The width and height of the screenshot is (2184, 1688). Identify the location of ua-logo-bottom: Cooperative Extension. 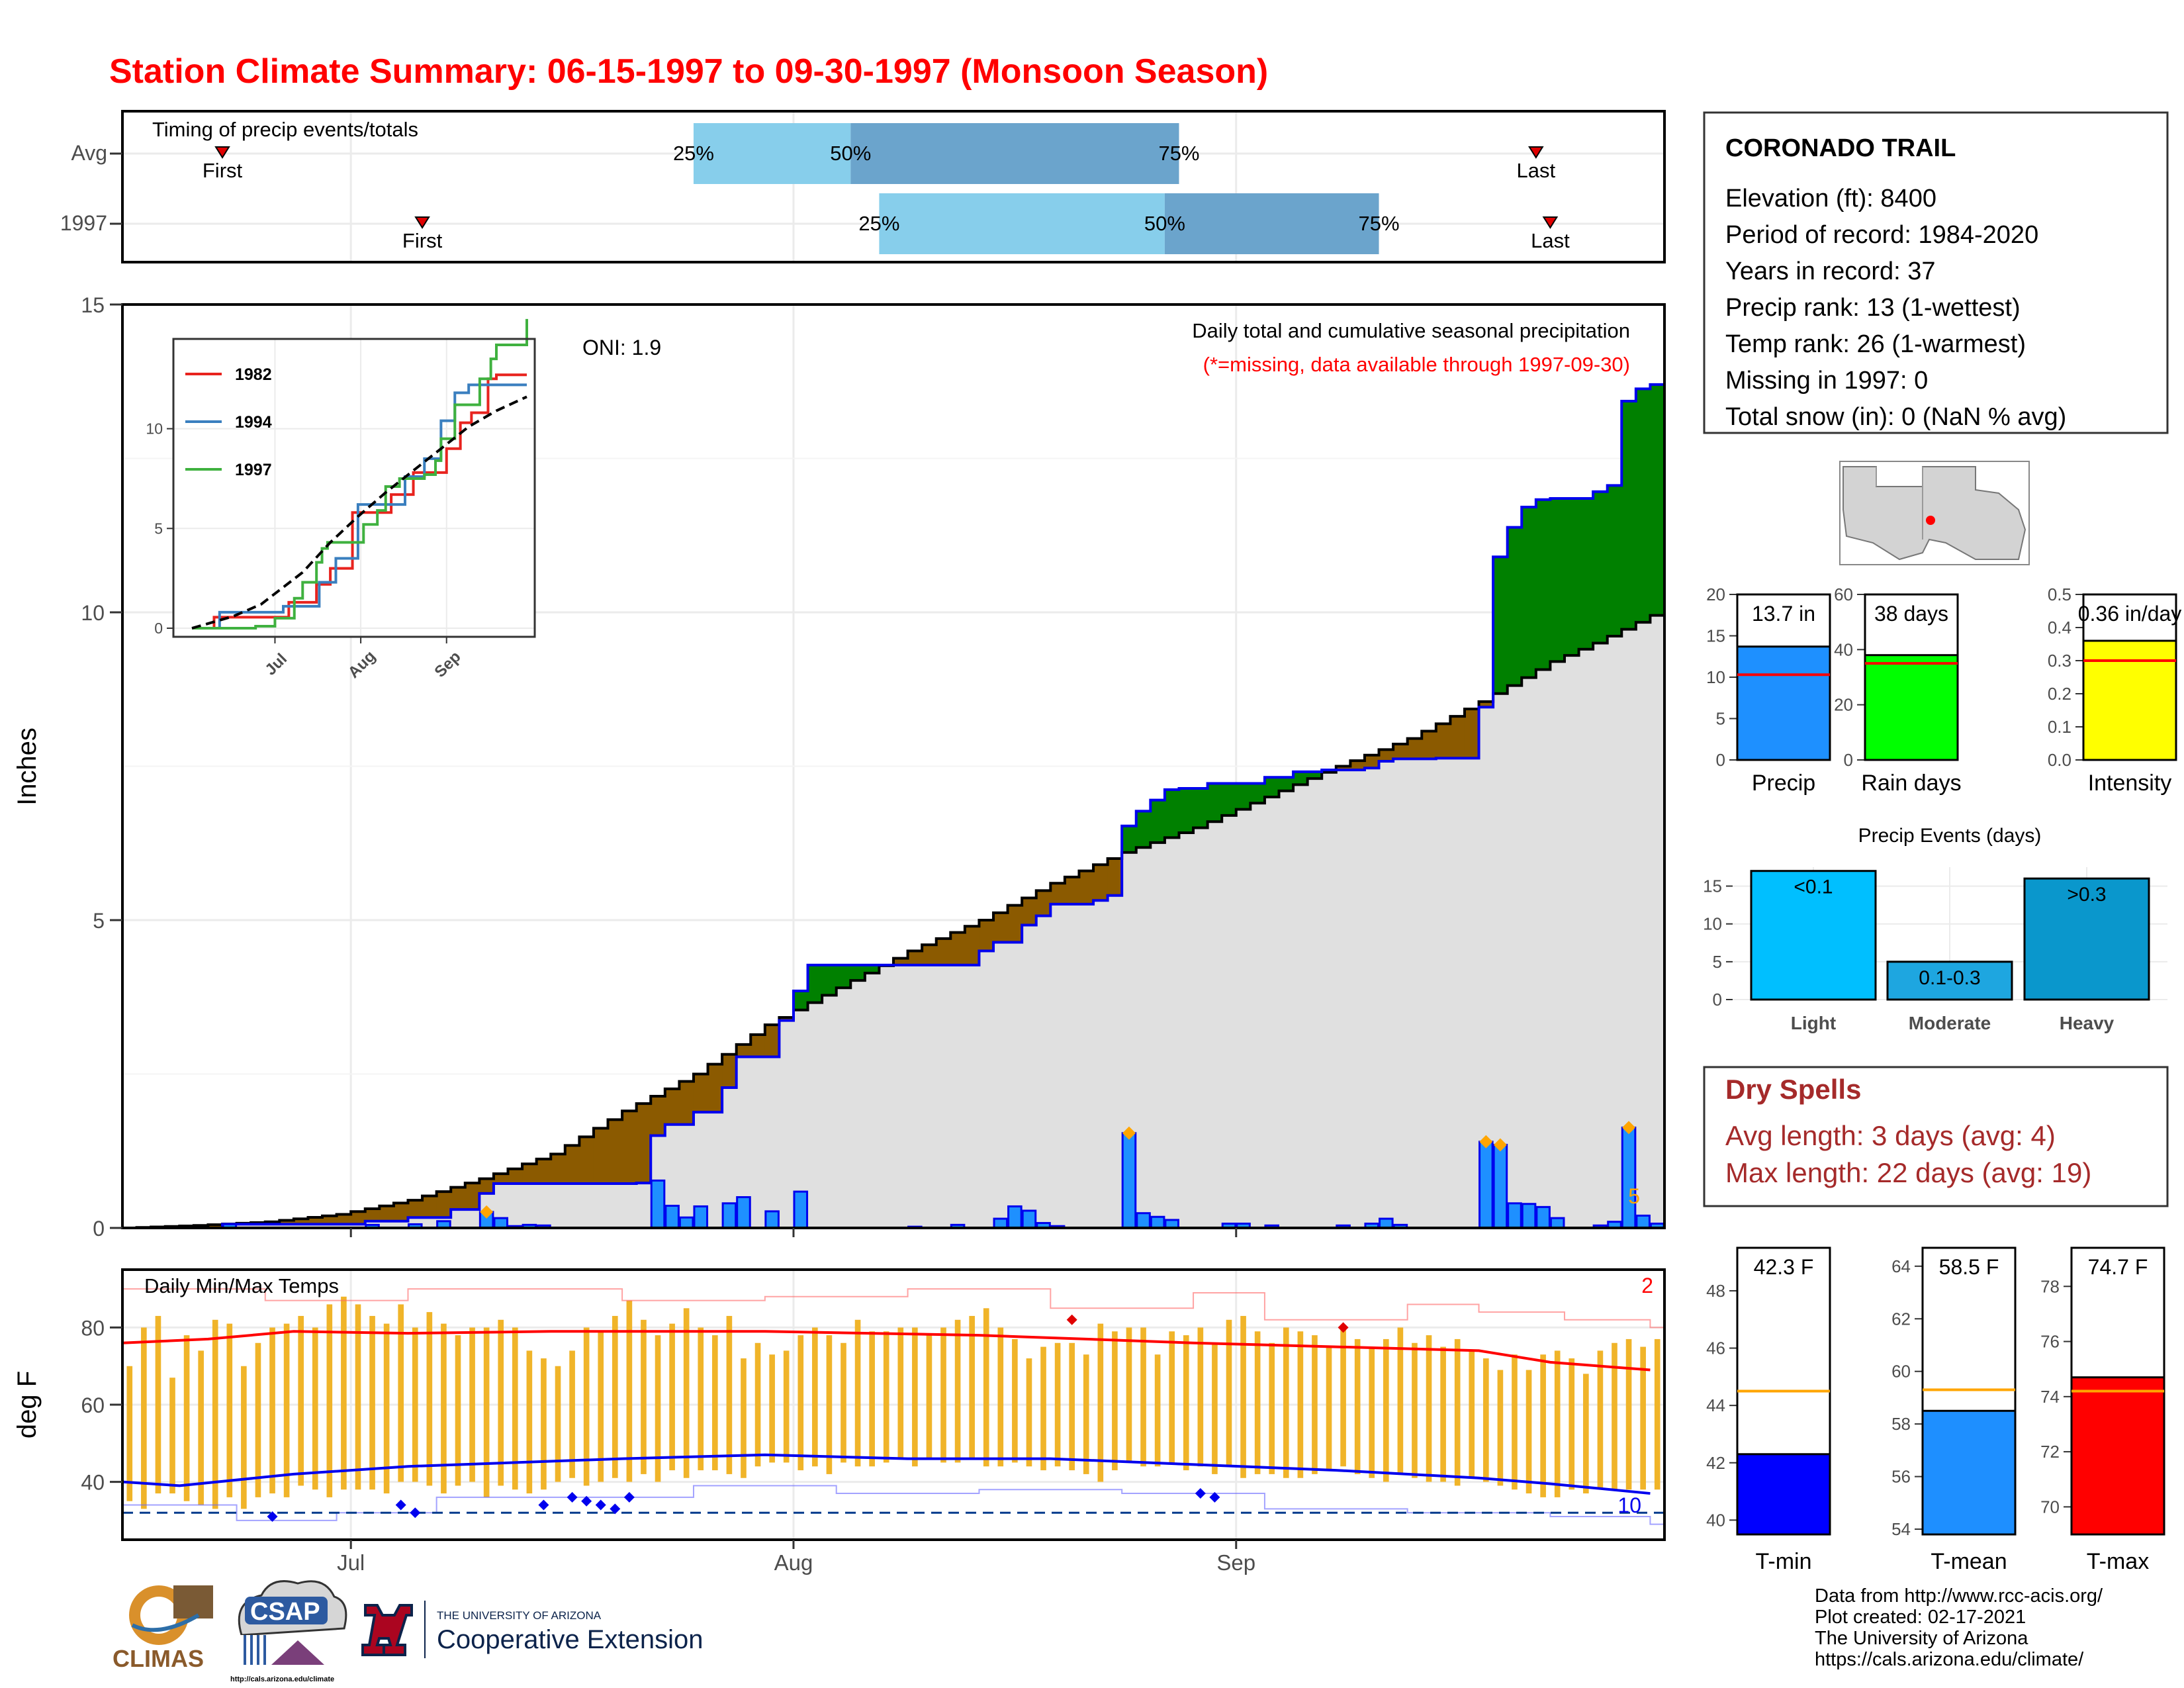
(570, 1639).